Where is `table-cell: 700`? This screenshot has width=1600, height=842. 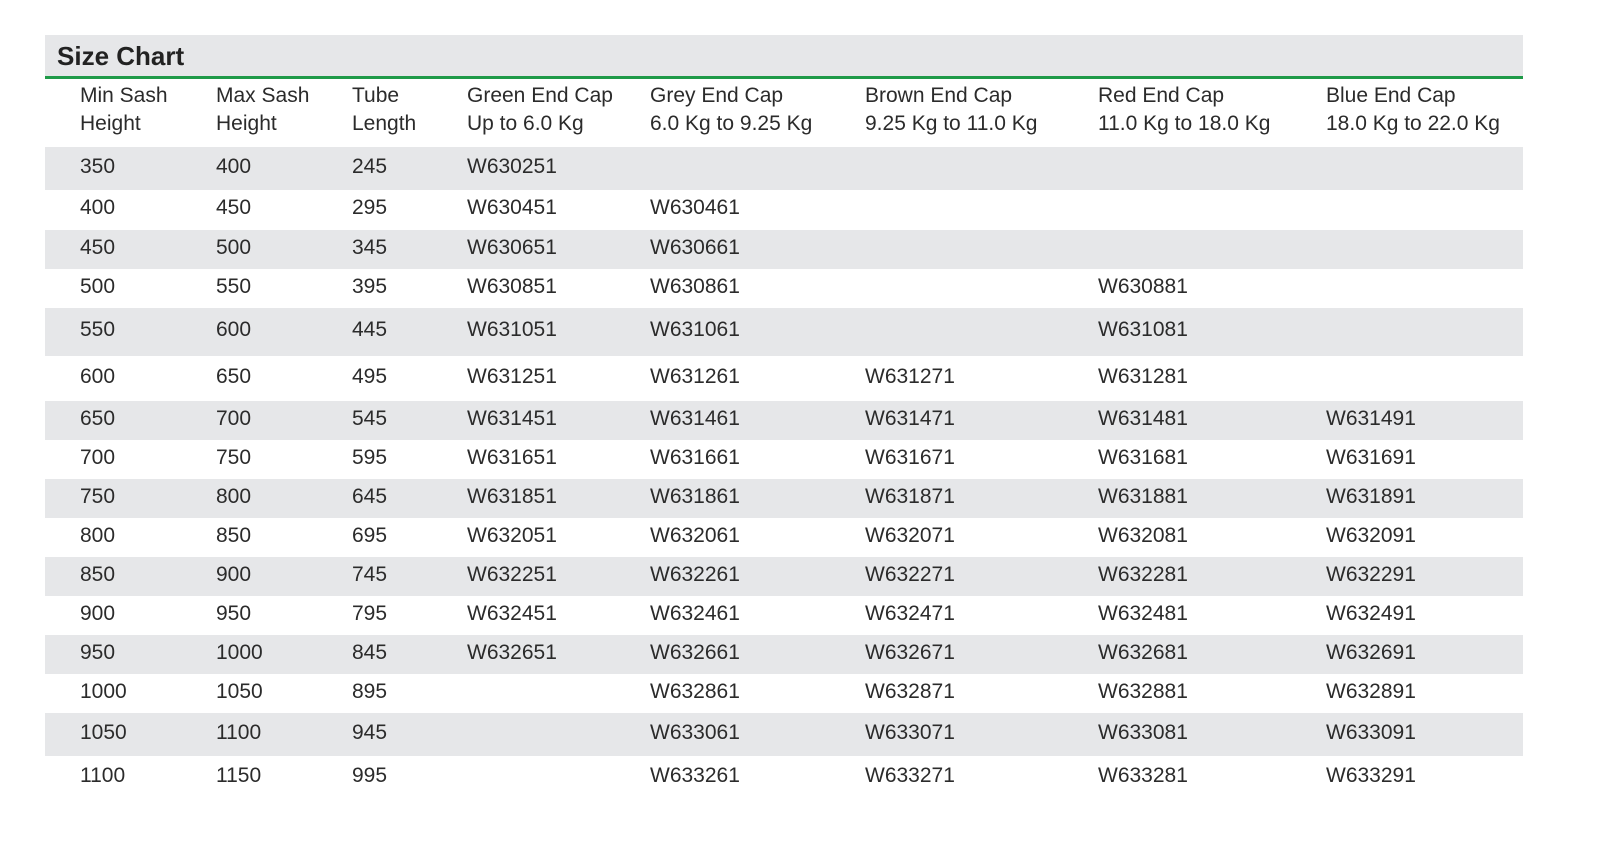
table-cell: 700 is located at coordinates (234, 418).